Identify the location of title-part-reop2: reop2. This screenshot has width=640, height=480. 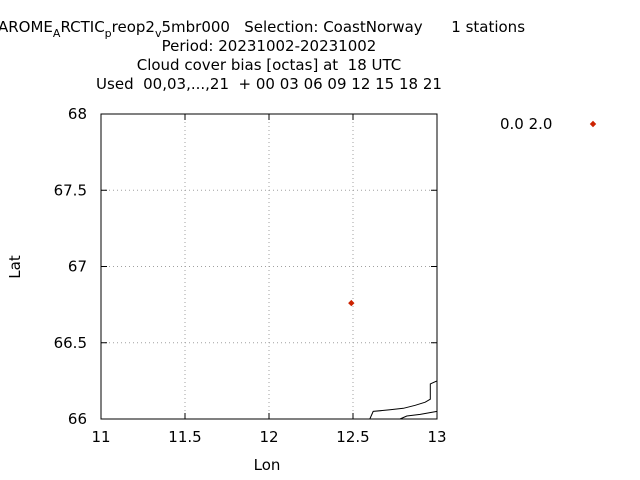
(133, 27).